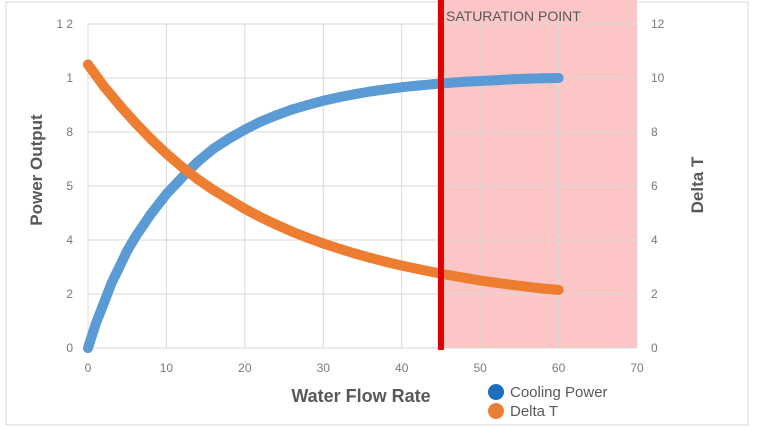 The height and width of the screenshot is (431, 768). Describe the element at coordinates (167, 368) in the screenshot. I see `x-tick-label: 10` at that location.